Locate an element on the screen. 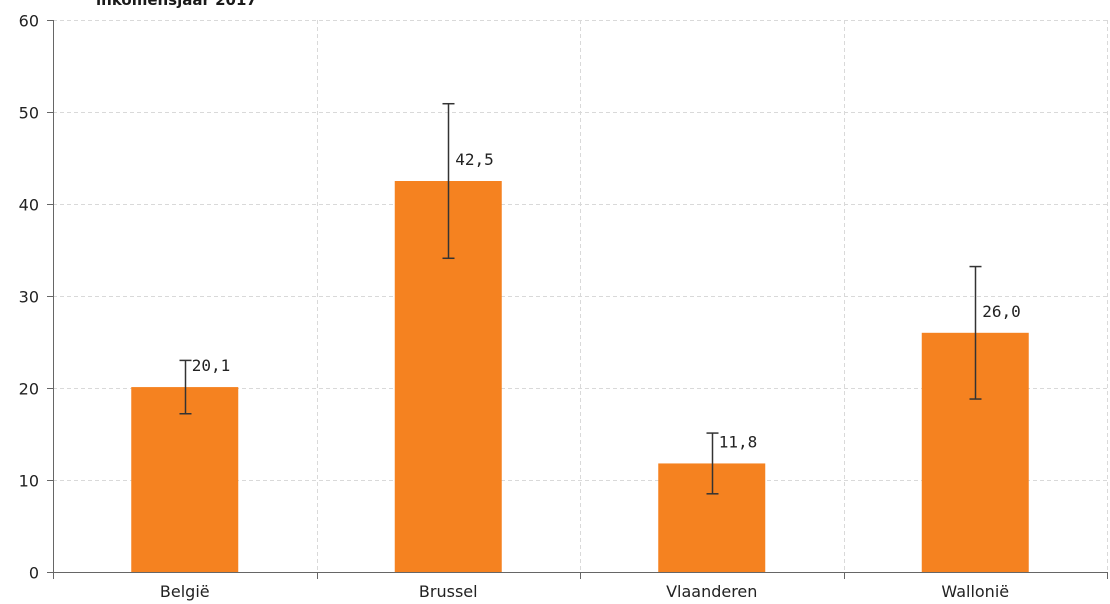  bar is located at coordinates (185, 479).